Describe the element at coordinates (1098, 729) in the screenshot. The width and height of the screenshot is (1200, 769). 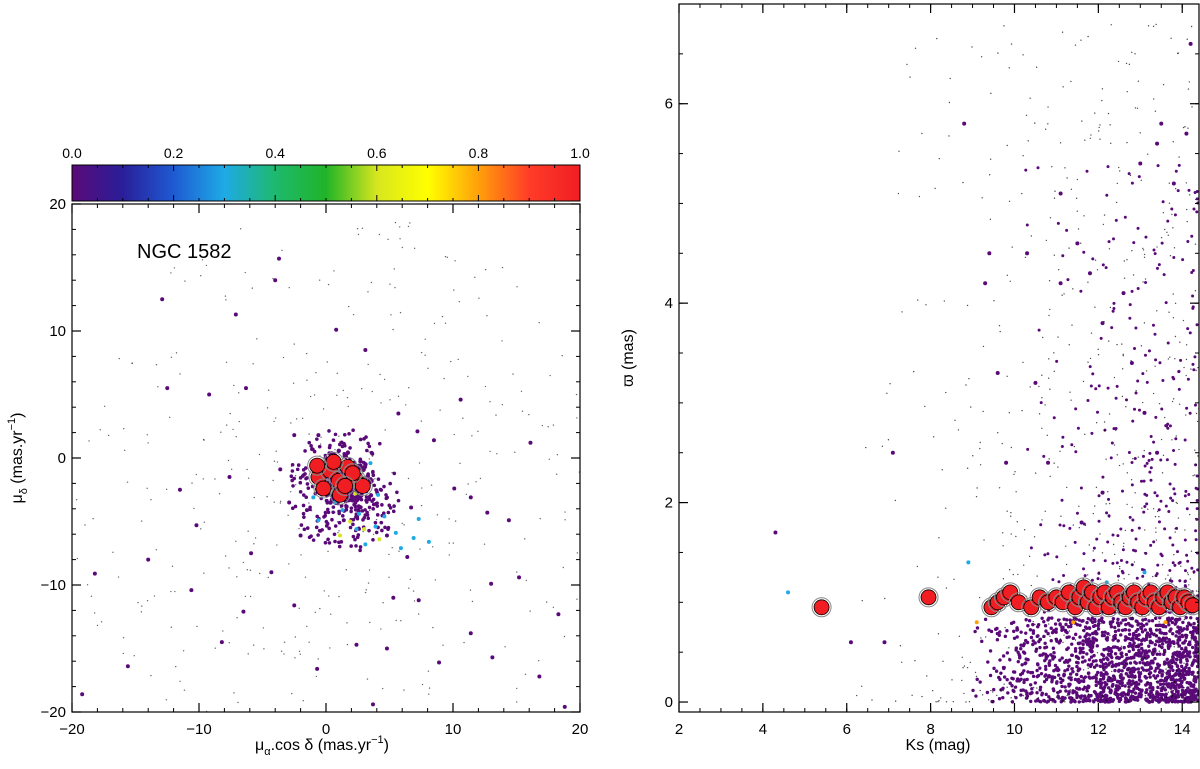
I see `x-tick-label: 12` at that location.